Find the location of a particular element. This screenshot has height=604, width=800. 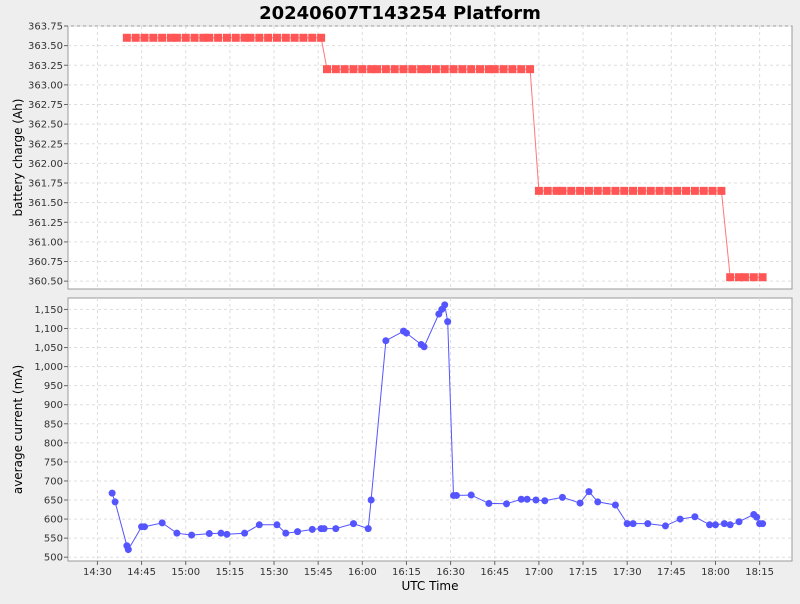

y-tick-label: 950 is located at coordinates (53, 386).